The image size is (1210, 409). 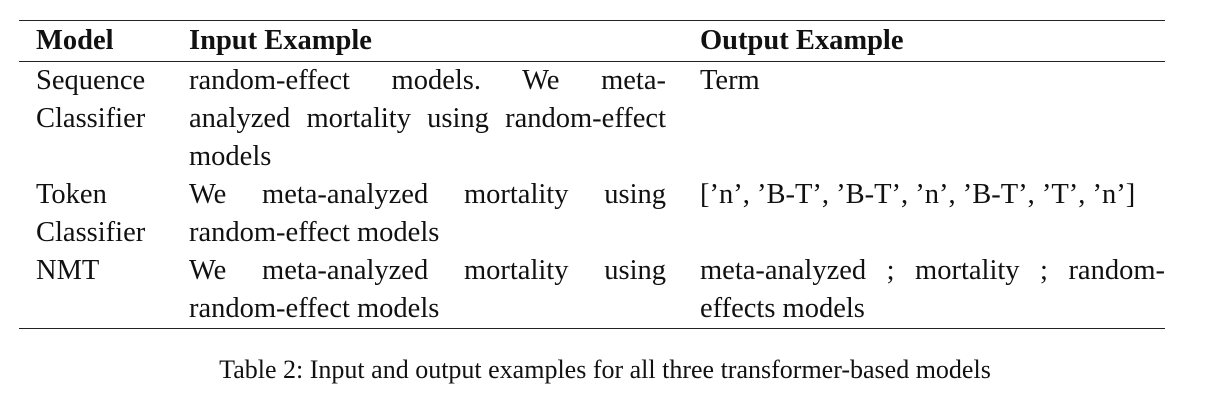 What do you see at coordinates (68, 270) in the screenshot?
I see `model-name-line: NMT` at bounding box center [68, 270].